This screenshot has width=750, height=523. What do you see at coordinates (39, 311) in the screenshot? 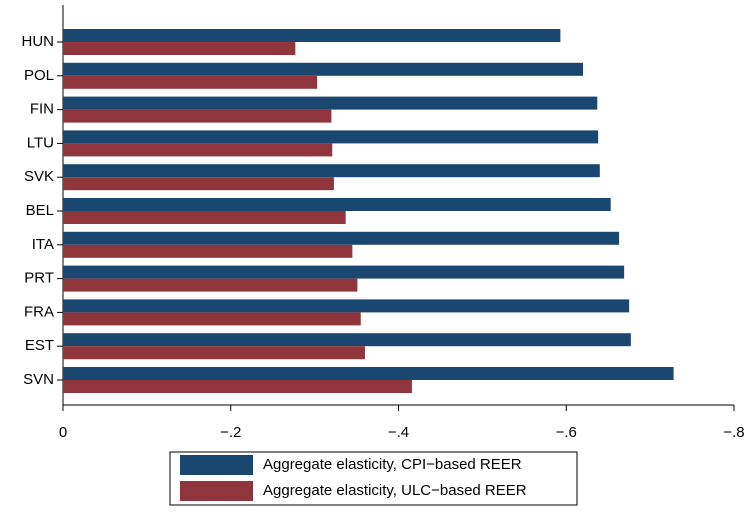
I see `y-tick-label: FRA` at bounding box center [39, 311].